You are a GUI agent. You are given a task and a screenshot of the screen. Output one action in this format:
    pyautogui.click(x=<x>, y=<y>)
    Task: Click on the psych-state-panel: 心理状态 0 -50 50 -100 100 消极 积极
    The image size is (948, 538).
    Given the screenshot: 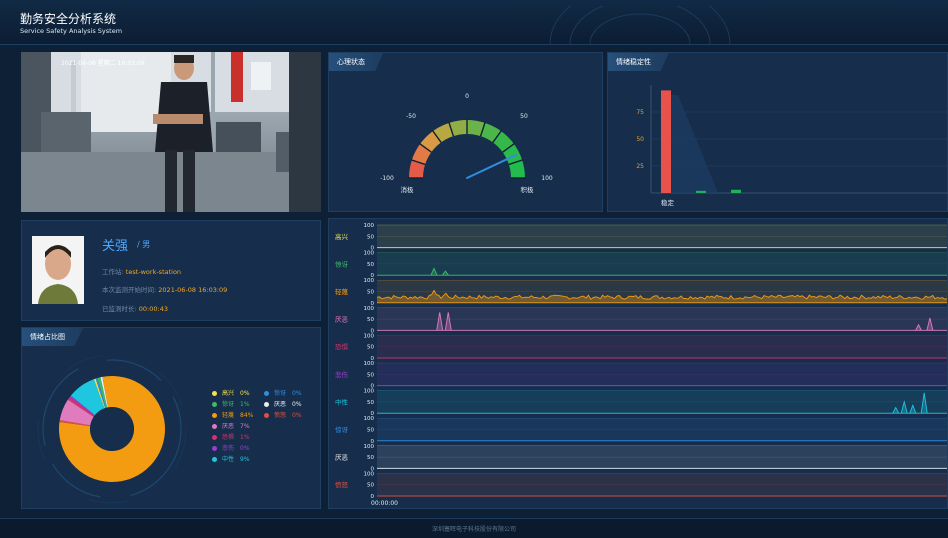 What is the action you would take?
    pyautogui.click(x=465, y=132)
    